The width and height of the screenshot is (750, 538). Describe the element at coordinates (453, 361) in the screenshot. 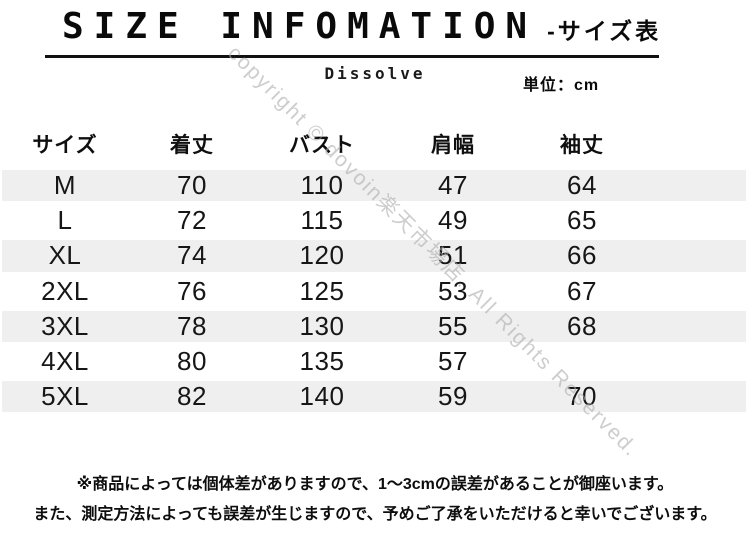

I see `value-cell: 57` at that location.